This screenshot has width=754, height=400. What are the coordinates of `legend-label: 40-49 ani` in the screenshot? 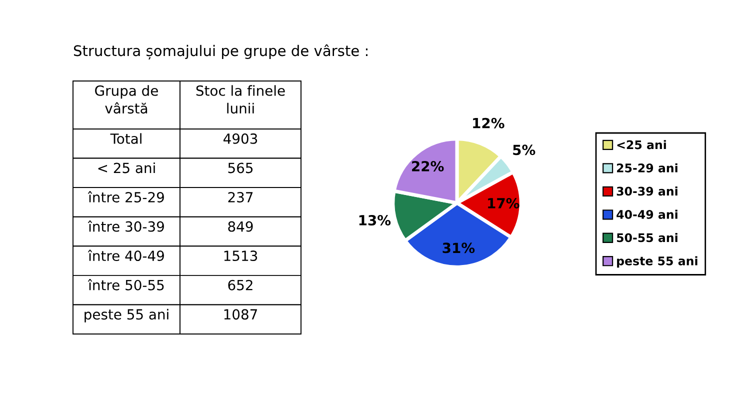 It's located at (647, 214).